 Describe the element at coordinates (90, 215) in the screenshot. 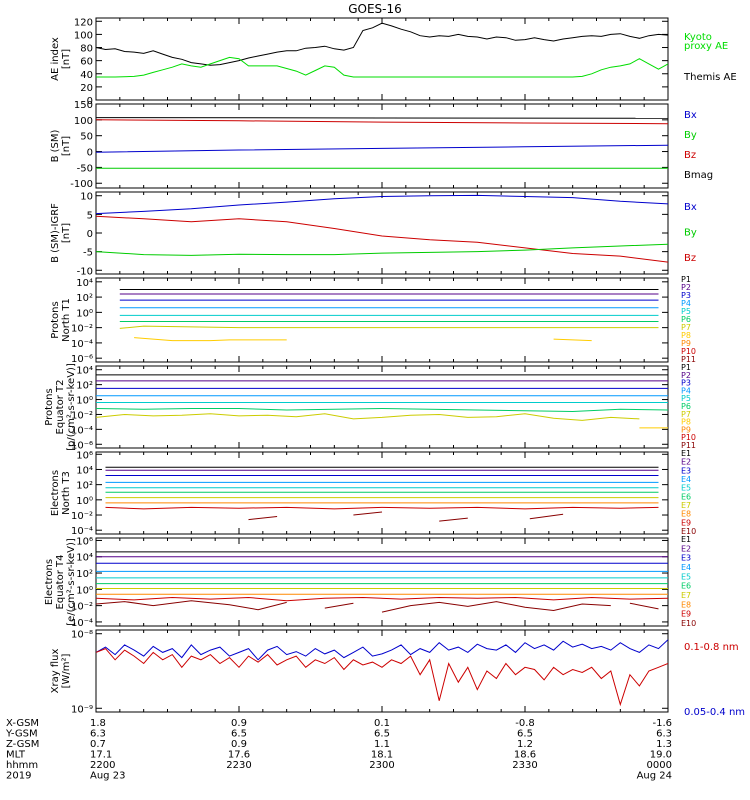

I see `y-tick-label: 5` at that location.